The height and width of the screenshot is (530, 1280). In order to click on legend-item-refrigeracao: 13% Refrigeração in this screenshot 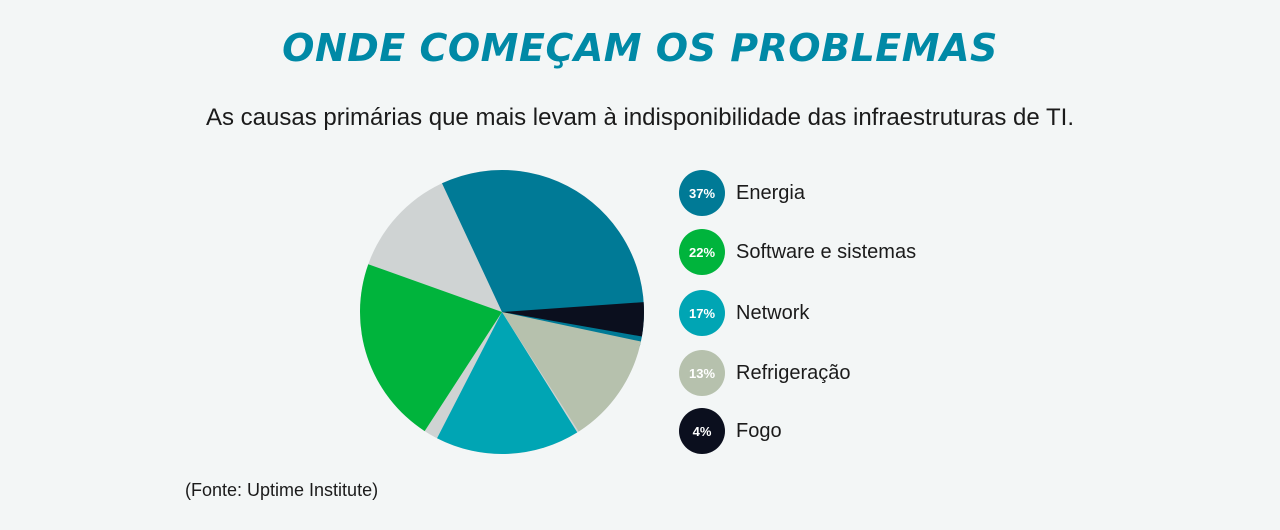, I will do `click(839, 373)`.